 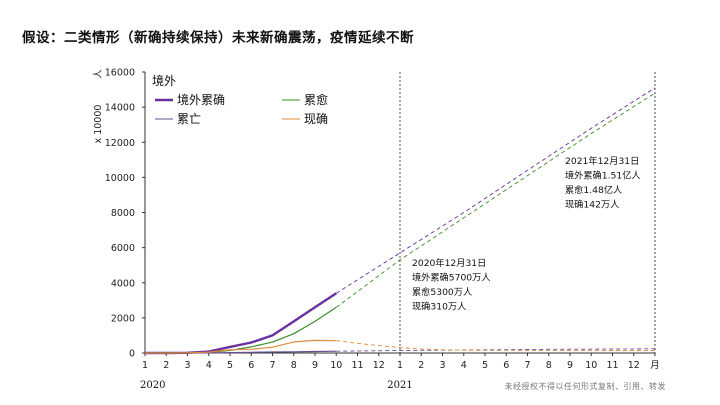 I want to click on y-tick-label: 10000, so click(x=120, y=178).